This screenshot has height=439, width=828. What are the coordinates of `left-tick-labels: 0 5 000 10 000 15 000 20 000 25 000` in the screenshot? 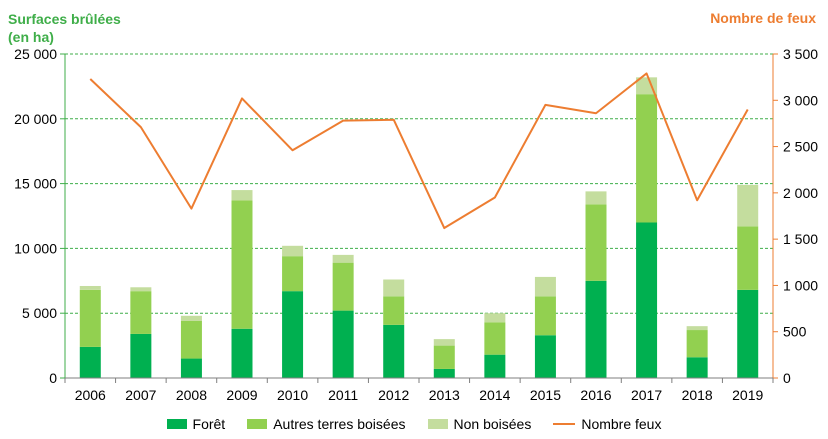 It's located at (35, 216).